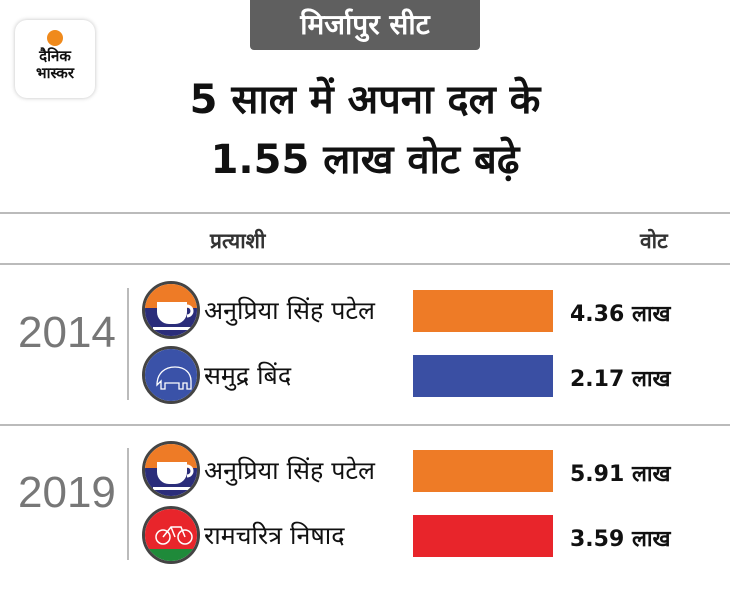 This screenshot has height=600, width=730. Describe the element at coordinates (67, 332) in the screenshot. I see `year-label: 2014` at that location.